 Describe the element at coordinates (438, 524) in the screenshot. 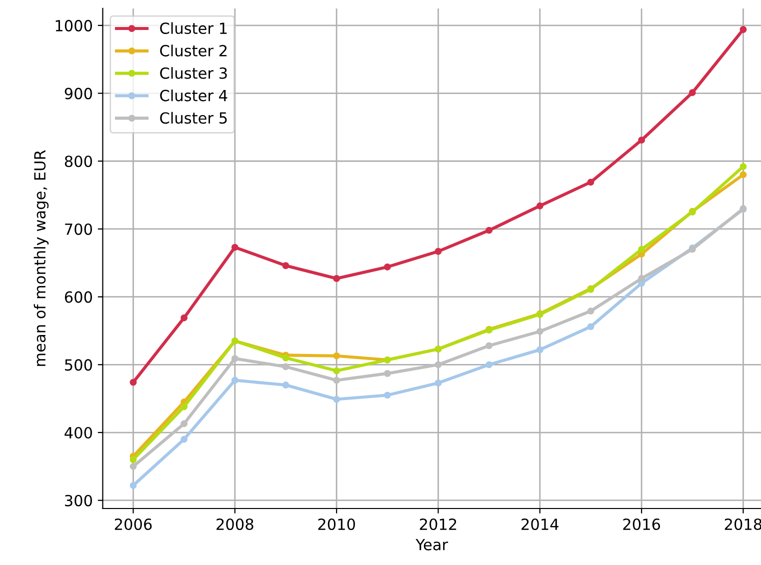

I see `x-tick-label: 2012` at that location.